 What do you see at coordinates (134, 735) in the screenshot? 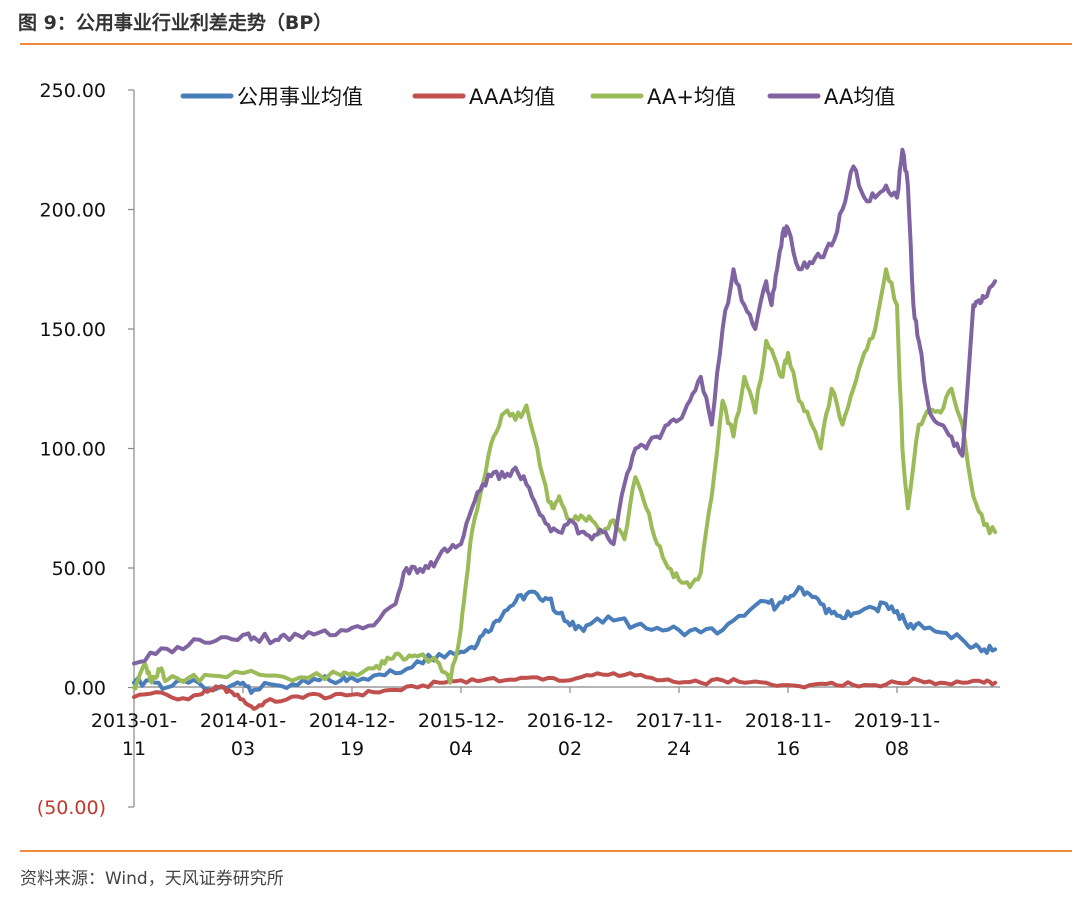
I see `x-tick-label: 2013-01-11` at bounding box center [134, 735].